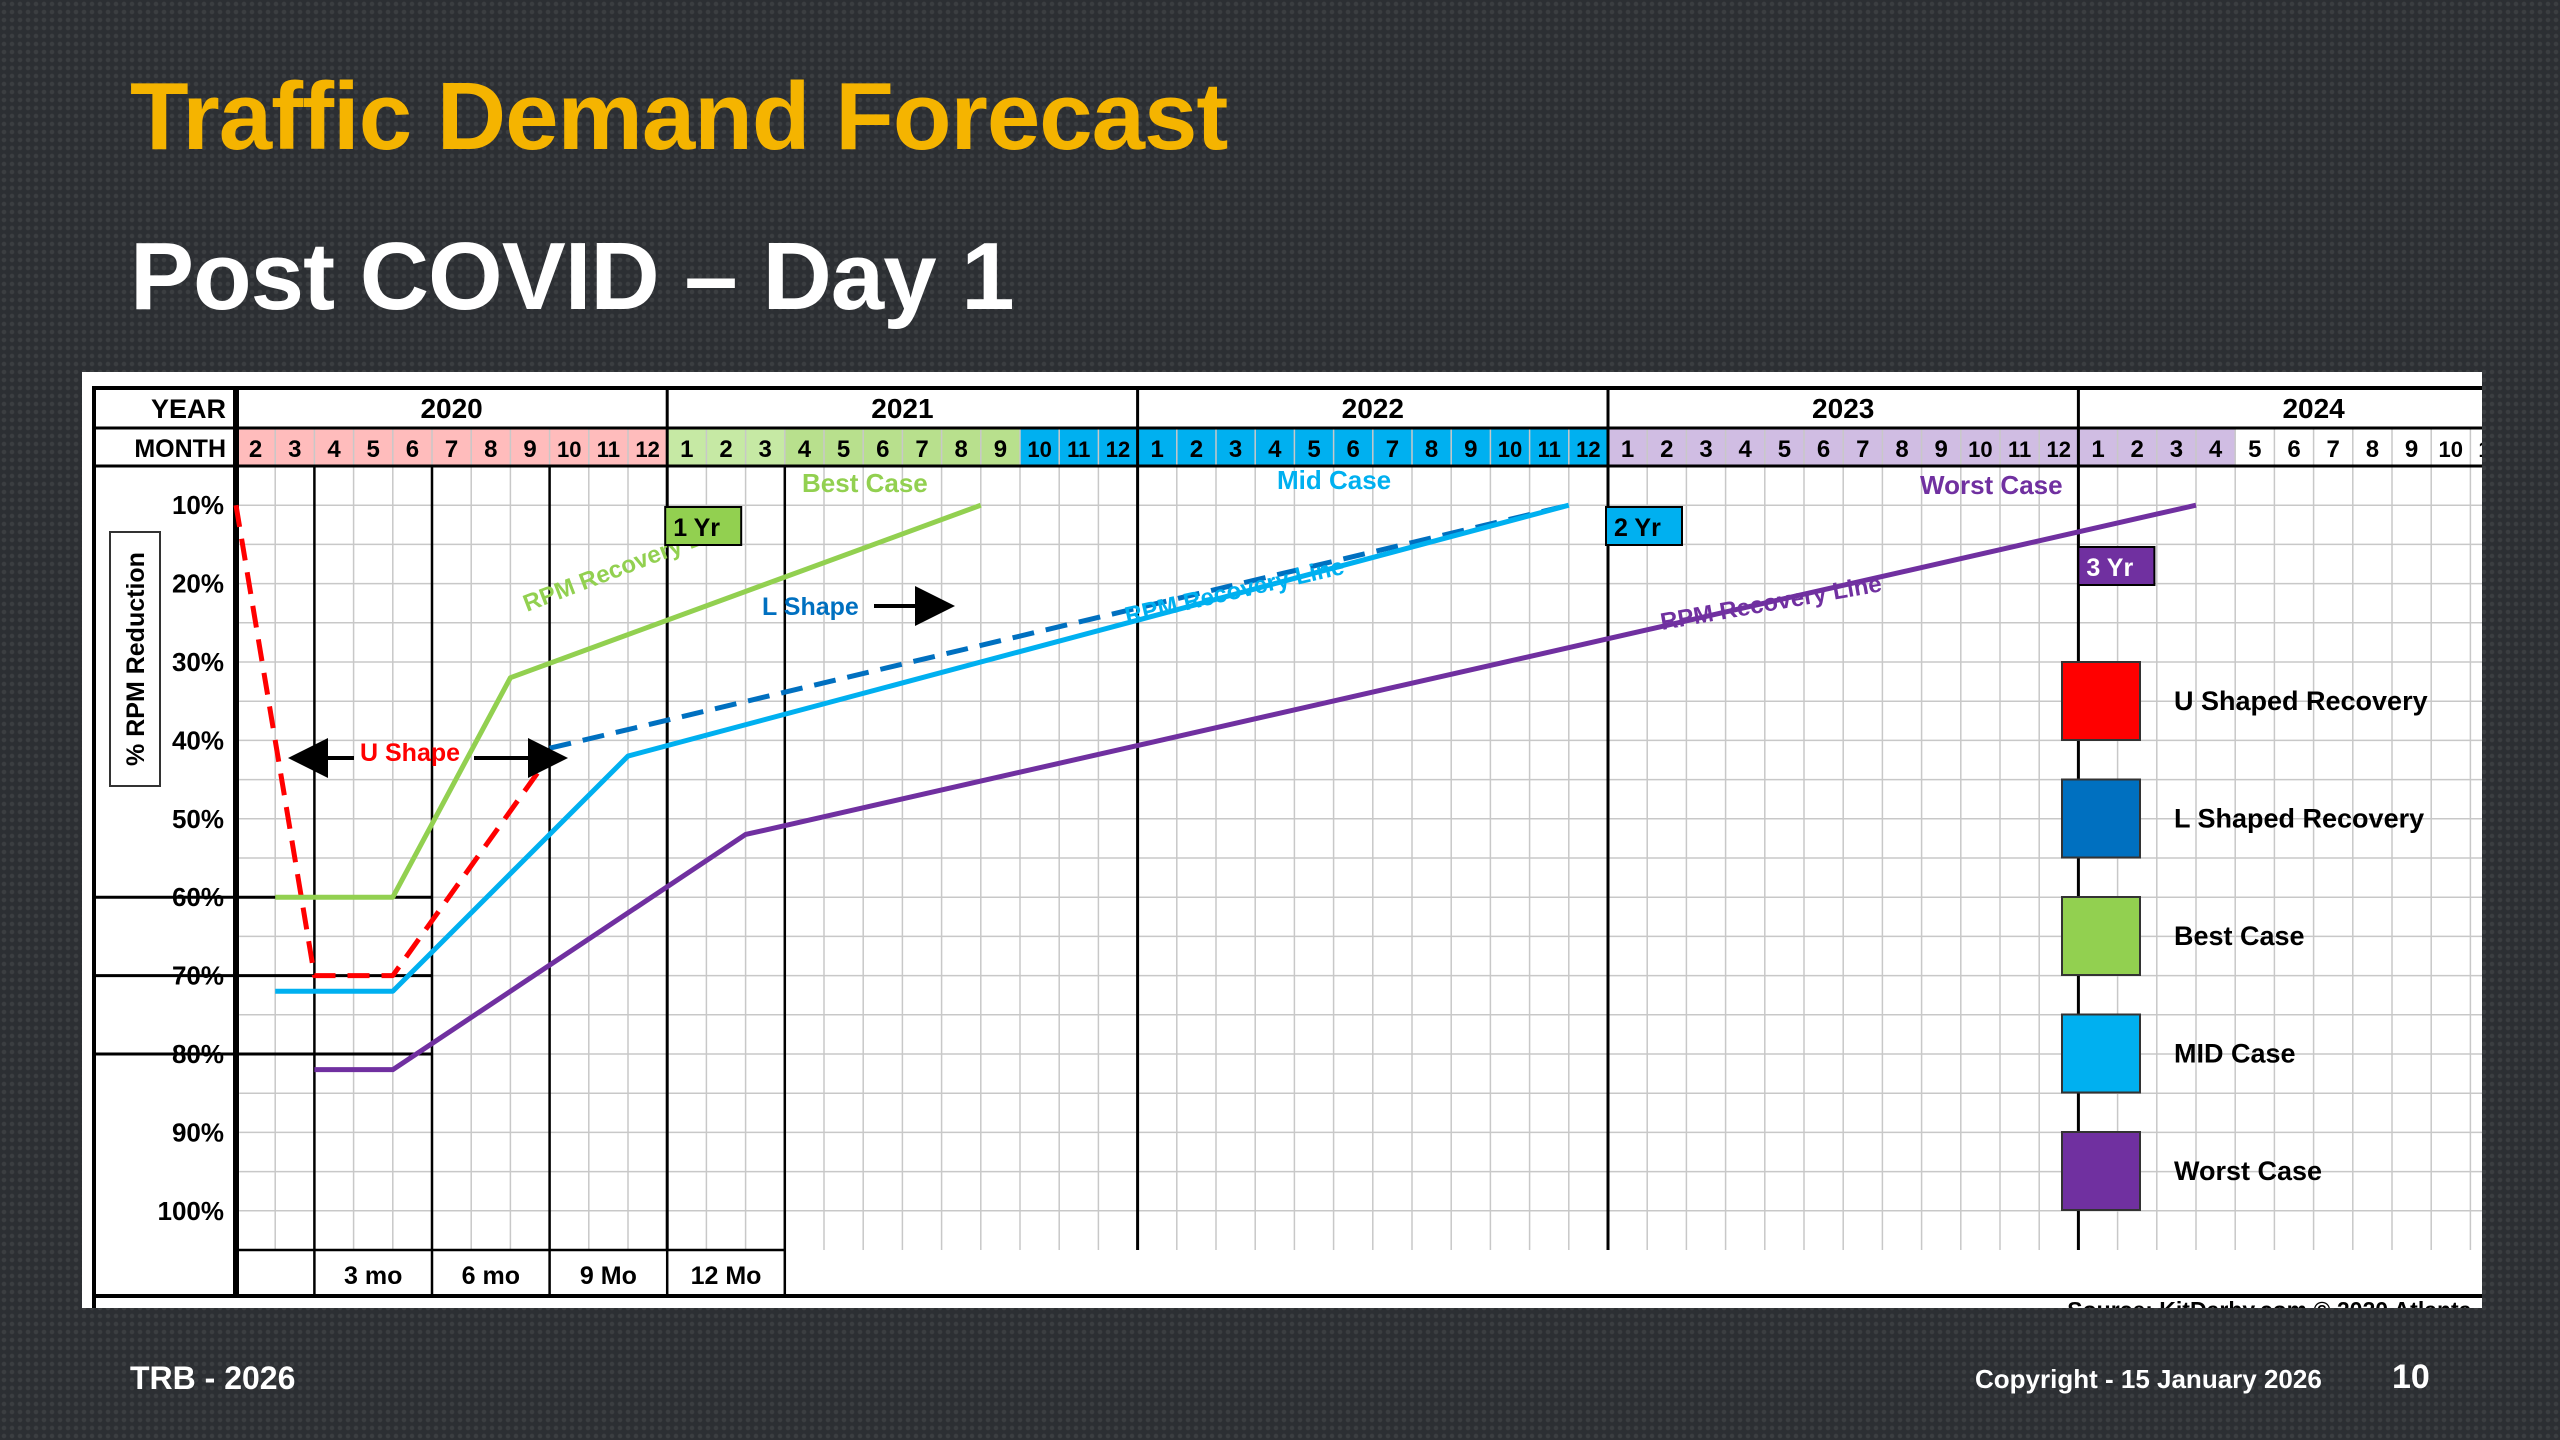 The height and width of the screenshot is (1440, 2560). Describe the element at coordinates (696, 528) in the screenshot. I see `year-marker-label: 1 Yr` at that location.